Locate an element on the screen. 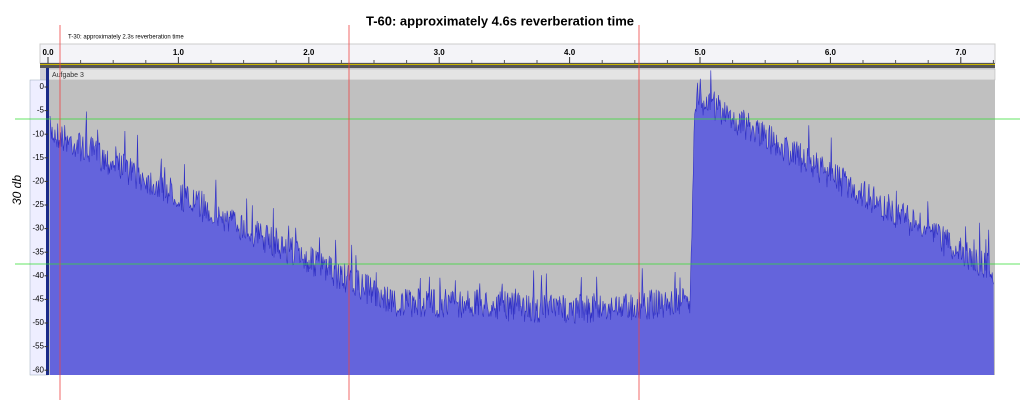  db-tick-label: -55 is located at coordinates (38, 346).